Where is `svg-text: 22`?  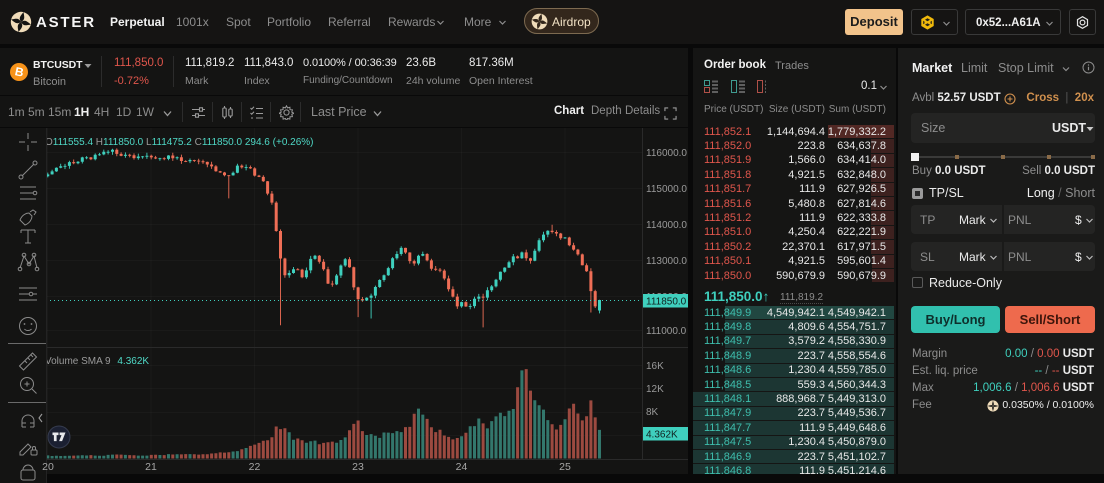
svg-text: 22 is located at coordinates (255, 467).